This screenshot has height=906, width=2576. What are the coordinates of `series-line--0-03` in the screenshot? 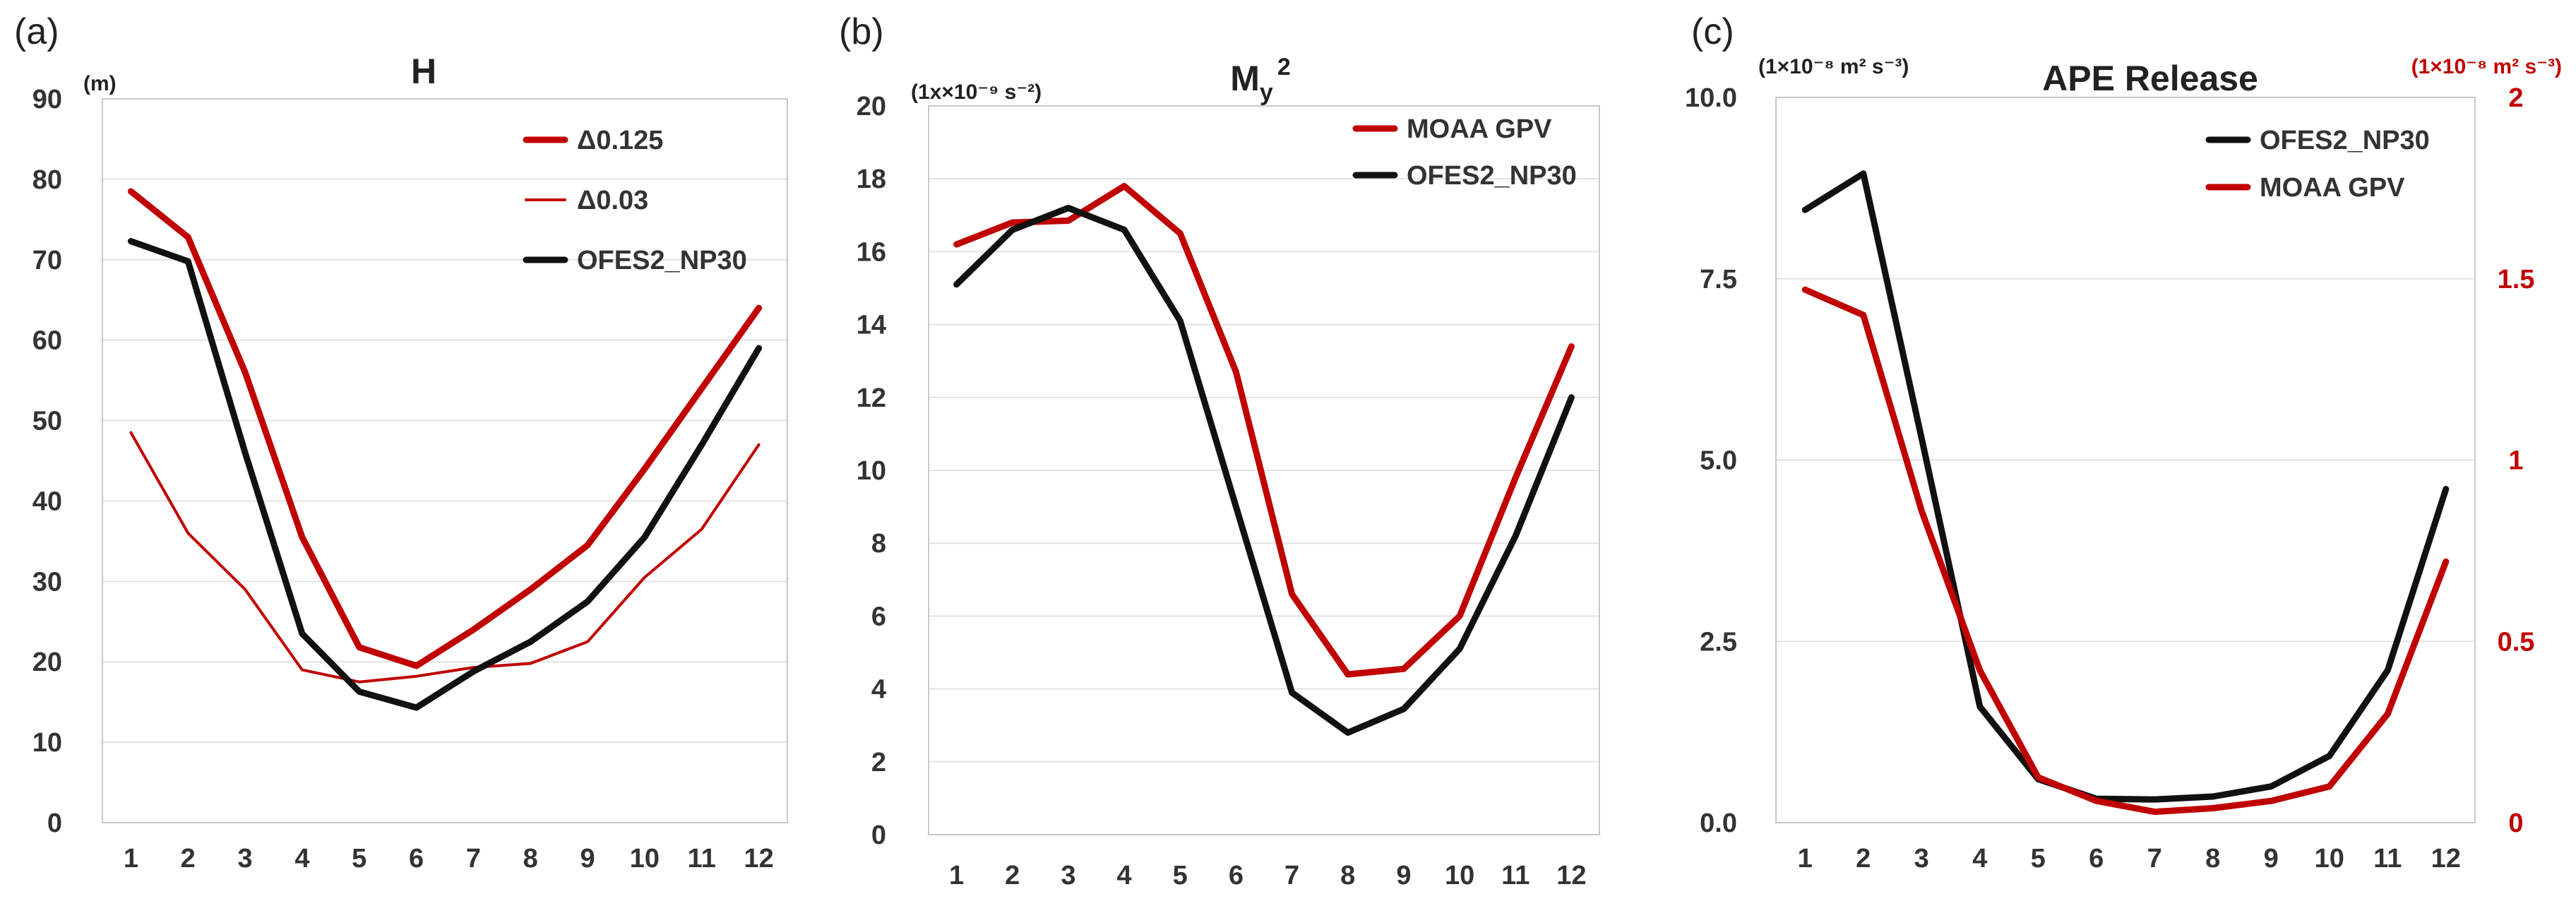 It's located at (445, 557).